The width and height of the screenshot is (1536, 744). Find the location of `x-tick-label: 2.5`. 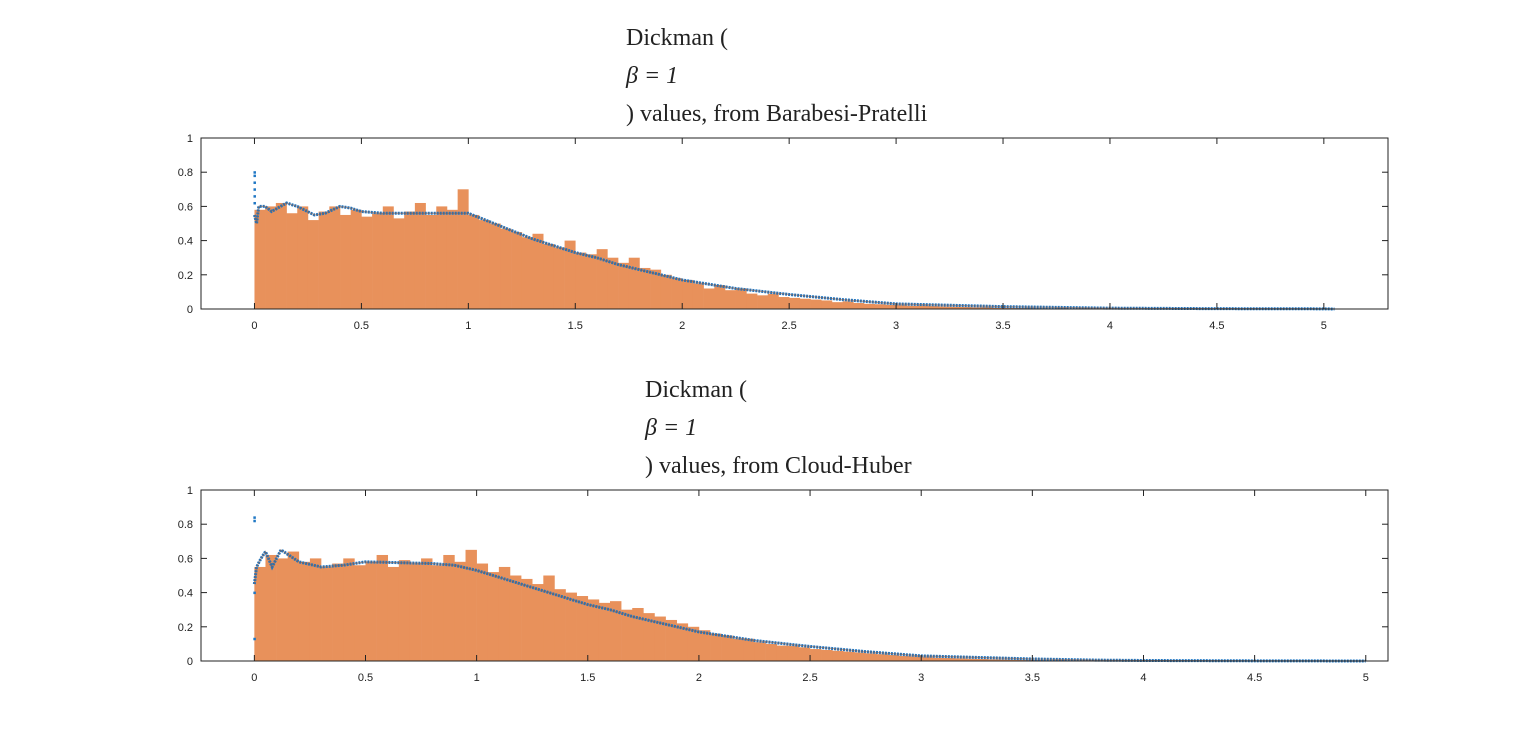

x-tick-label: 2.5 is located at coordinates (809, 678).